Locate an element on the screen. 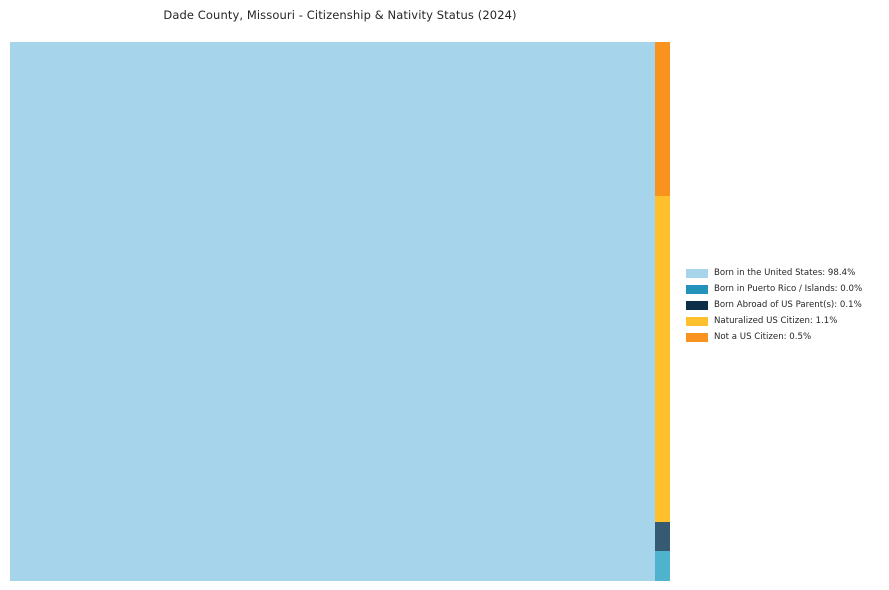 Image resolution: width=889 pixels, height=590 pixels. legend-item: Born in Puerto Rico / Islands: 0.0% is located at coordinates (784, 289).